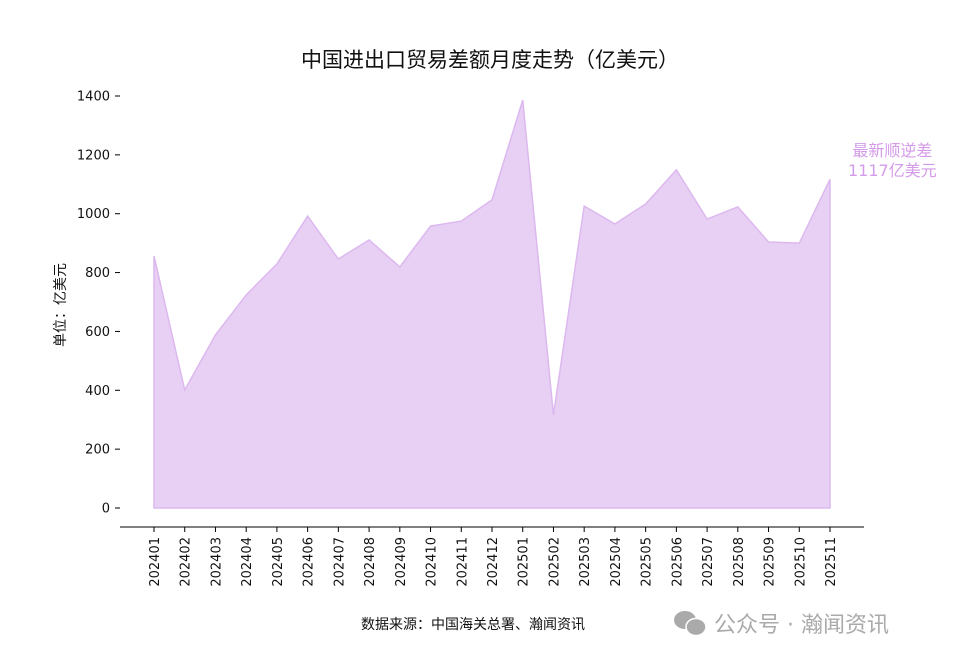 This screenshot has height=660, width=960. I want to click on x-tick-label: 202410, so click(432, 562).